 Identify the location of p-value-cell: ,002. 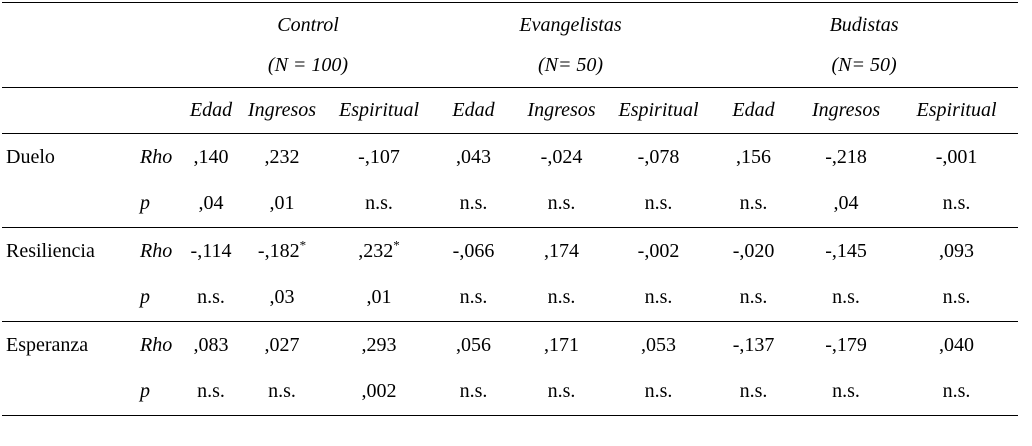
(379, 392).